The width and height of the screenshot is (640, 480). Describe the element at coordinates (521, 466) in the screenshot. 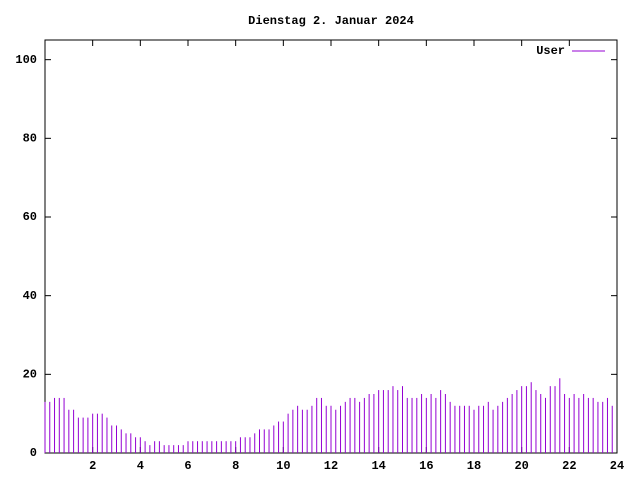

I see `x-tick-label: 20` at that location.